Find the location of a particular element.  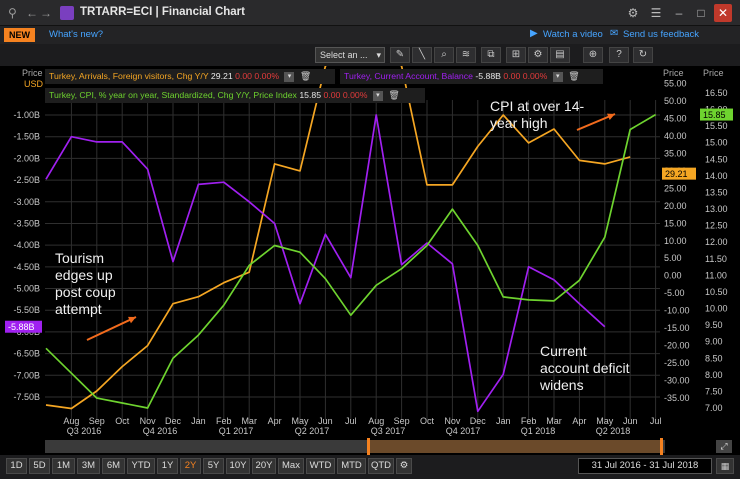

cpi-arrow-head is located at coordinates (611, 117).